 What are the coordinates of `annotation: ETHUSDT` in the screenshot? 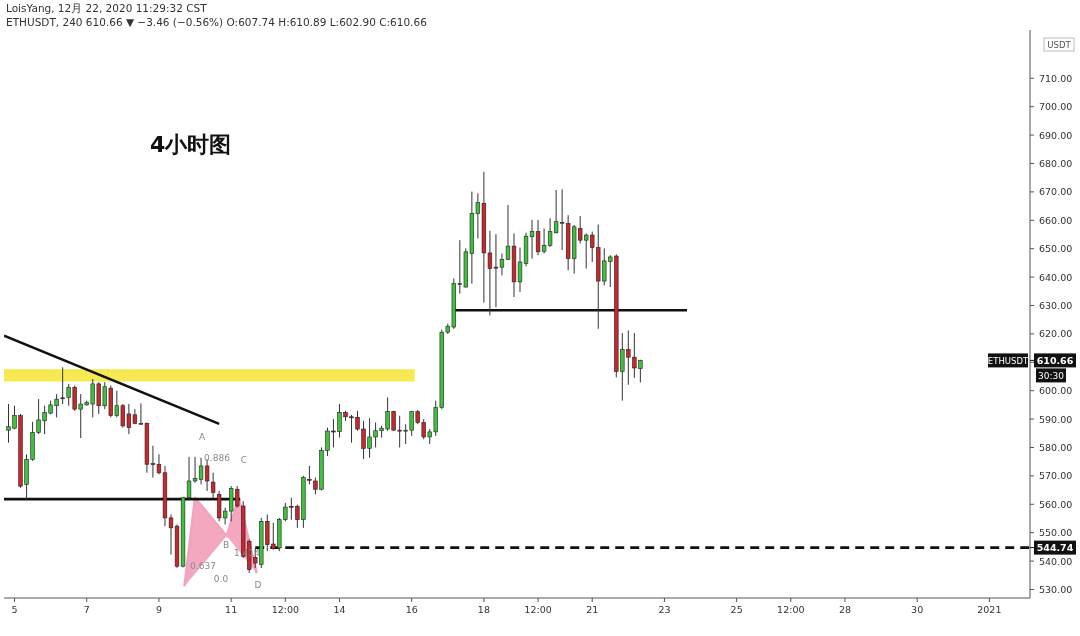 It's located at (1008, 360).